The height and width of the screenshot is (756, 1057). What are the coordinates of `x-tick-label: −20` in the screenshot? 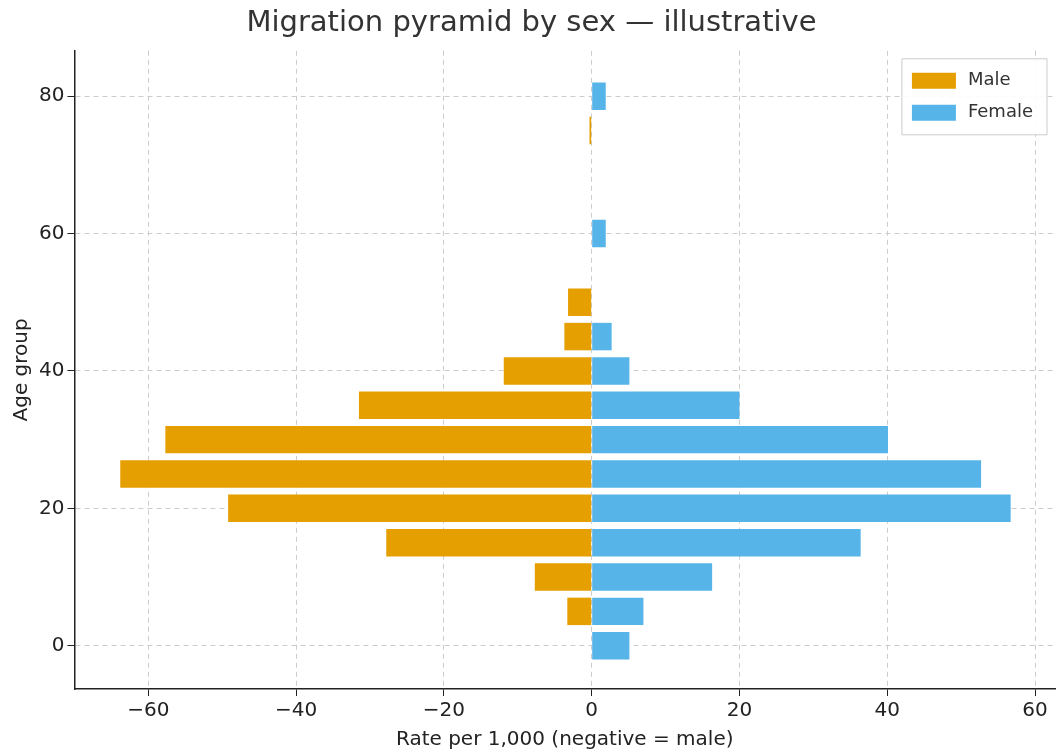 It's located at (444, 709).